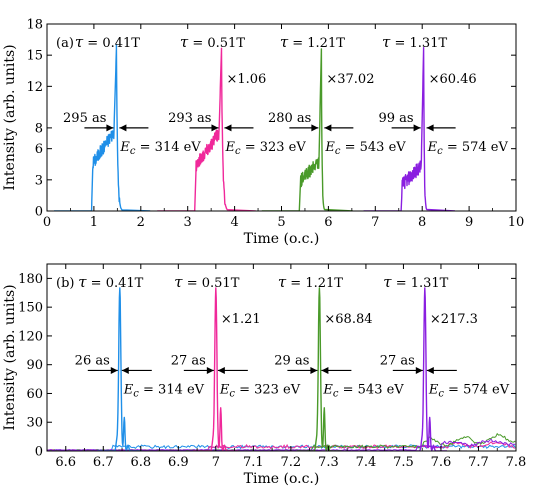 Image resolution: width=540 pixels, height=501 pixels. I want to click on panel-label: (a), so click(65, 43).